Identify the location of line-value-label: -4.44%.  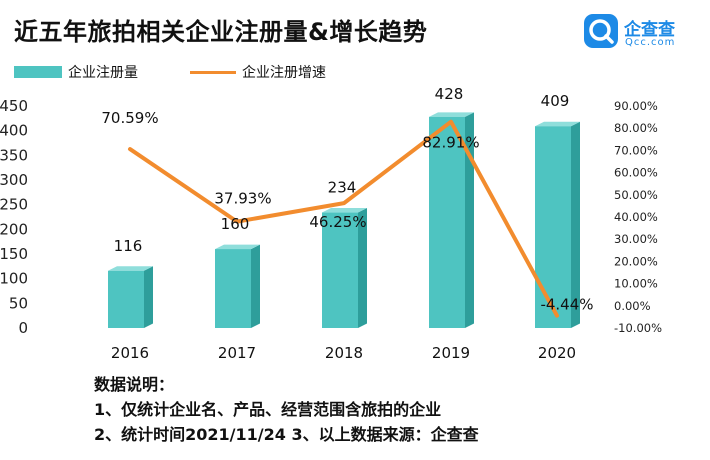
(566, 305).